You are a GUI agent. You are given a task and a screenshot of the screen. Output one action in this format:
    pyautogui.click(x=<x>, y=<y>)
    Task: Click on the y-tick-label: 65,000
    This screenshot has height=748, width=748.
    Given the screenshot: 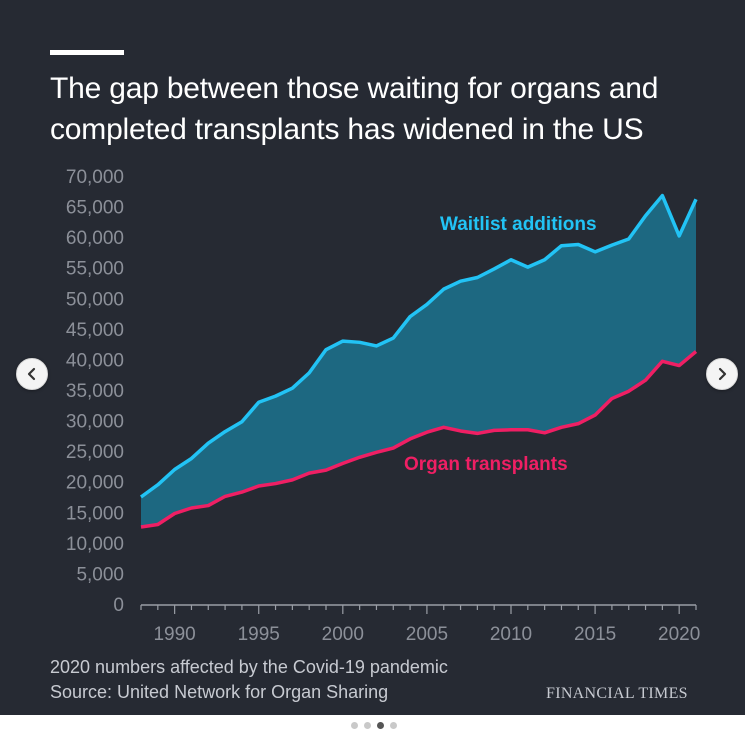 What is the action you would take?
    pyautogui.click(x=95, y=208)
    